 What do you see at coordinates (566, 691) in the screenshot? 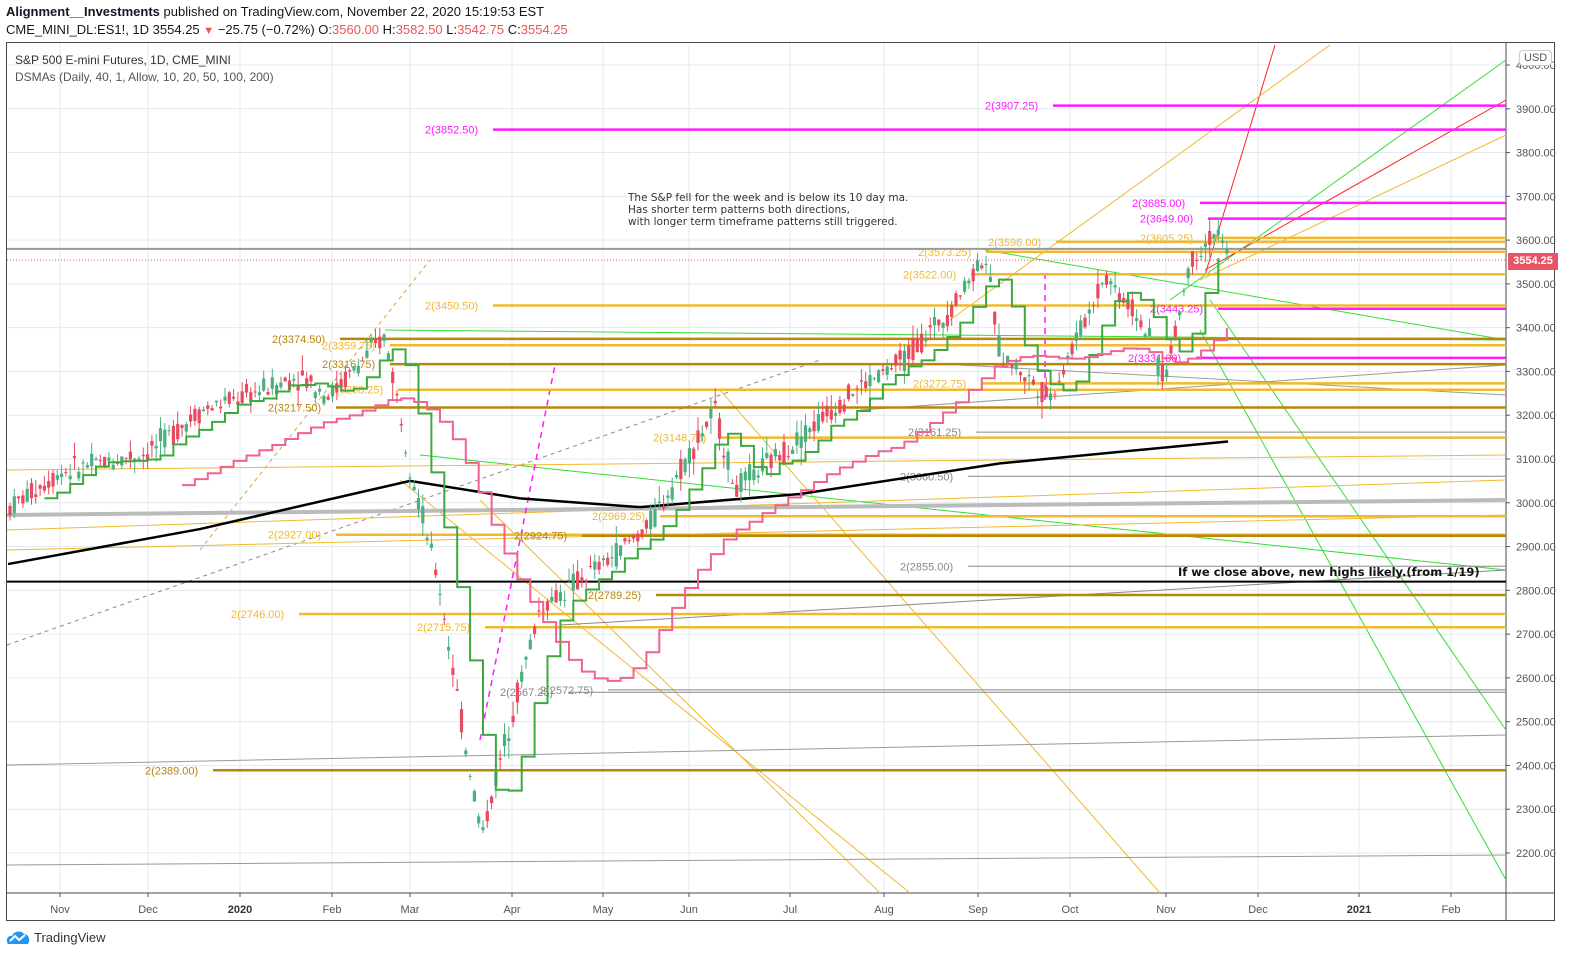
I see `level-label: 2(2572.75)` at bounding box center [566, 691].